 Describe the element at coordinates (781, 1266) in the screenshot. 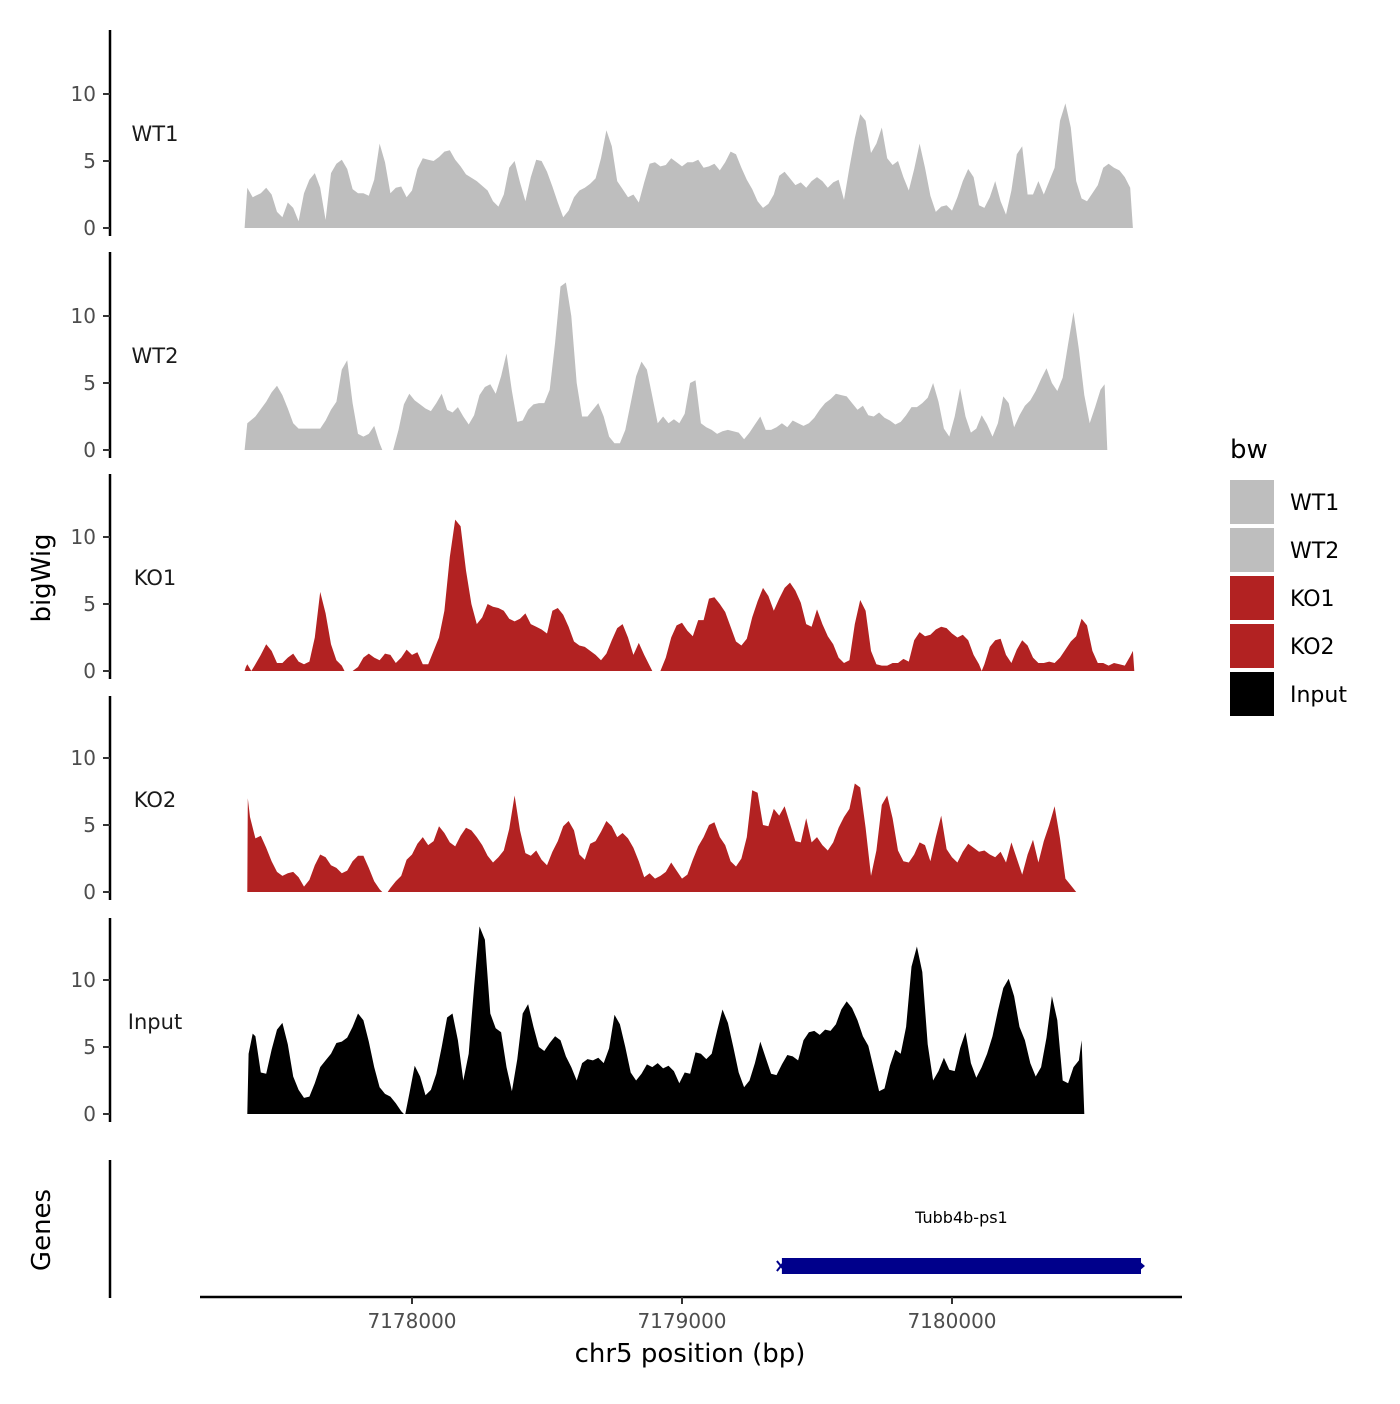

I see `gene-start-marker` at that location.